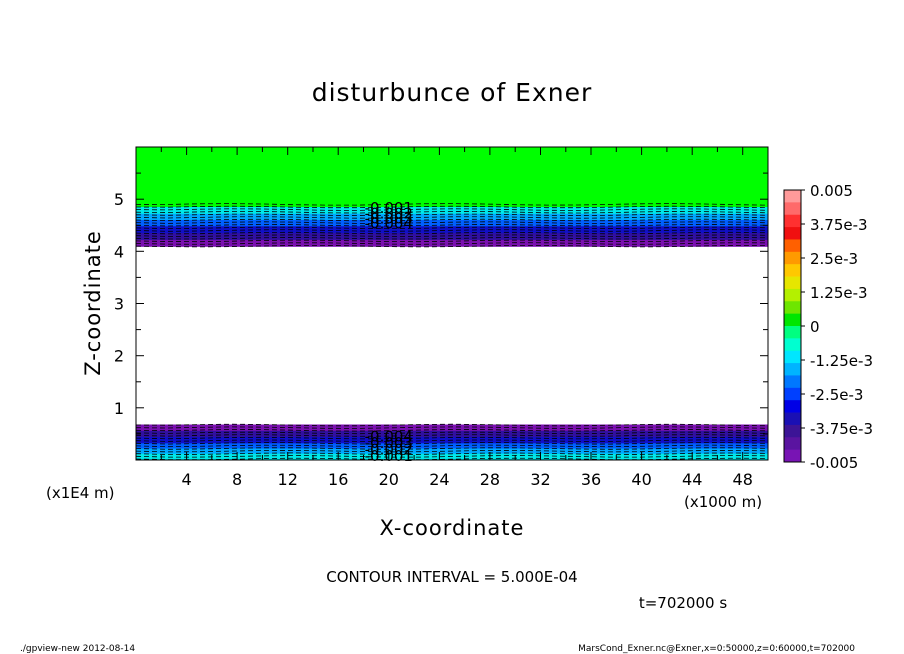  Describe the element at coordinates (338, 479) in the screenshot. I see `x-tick-label-16: 16` at that location.